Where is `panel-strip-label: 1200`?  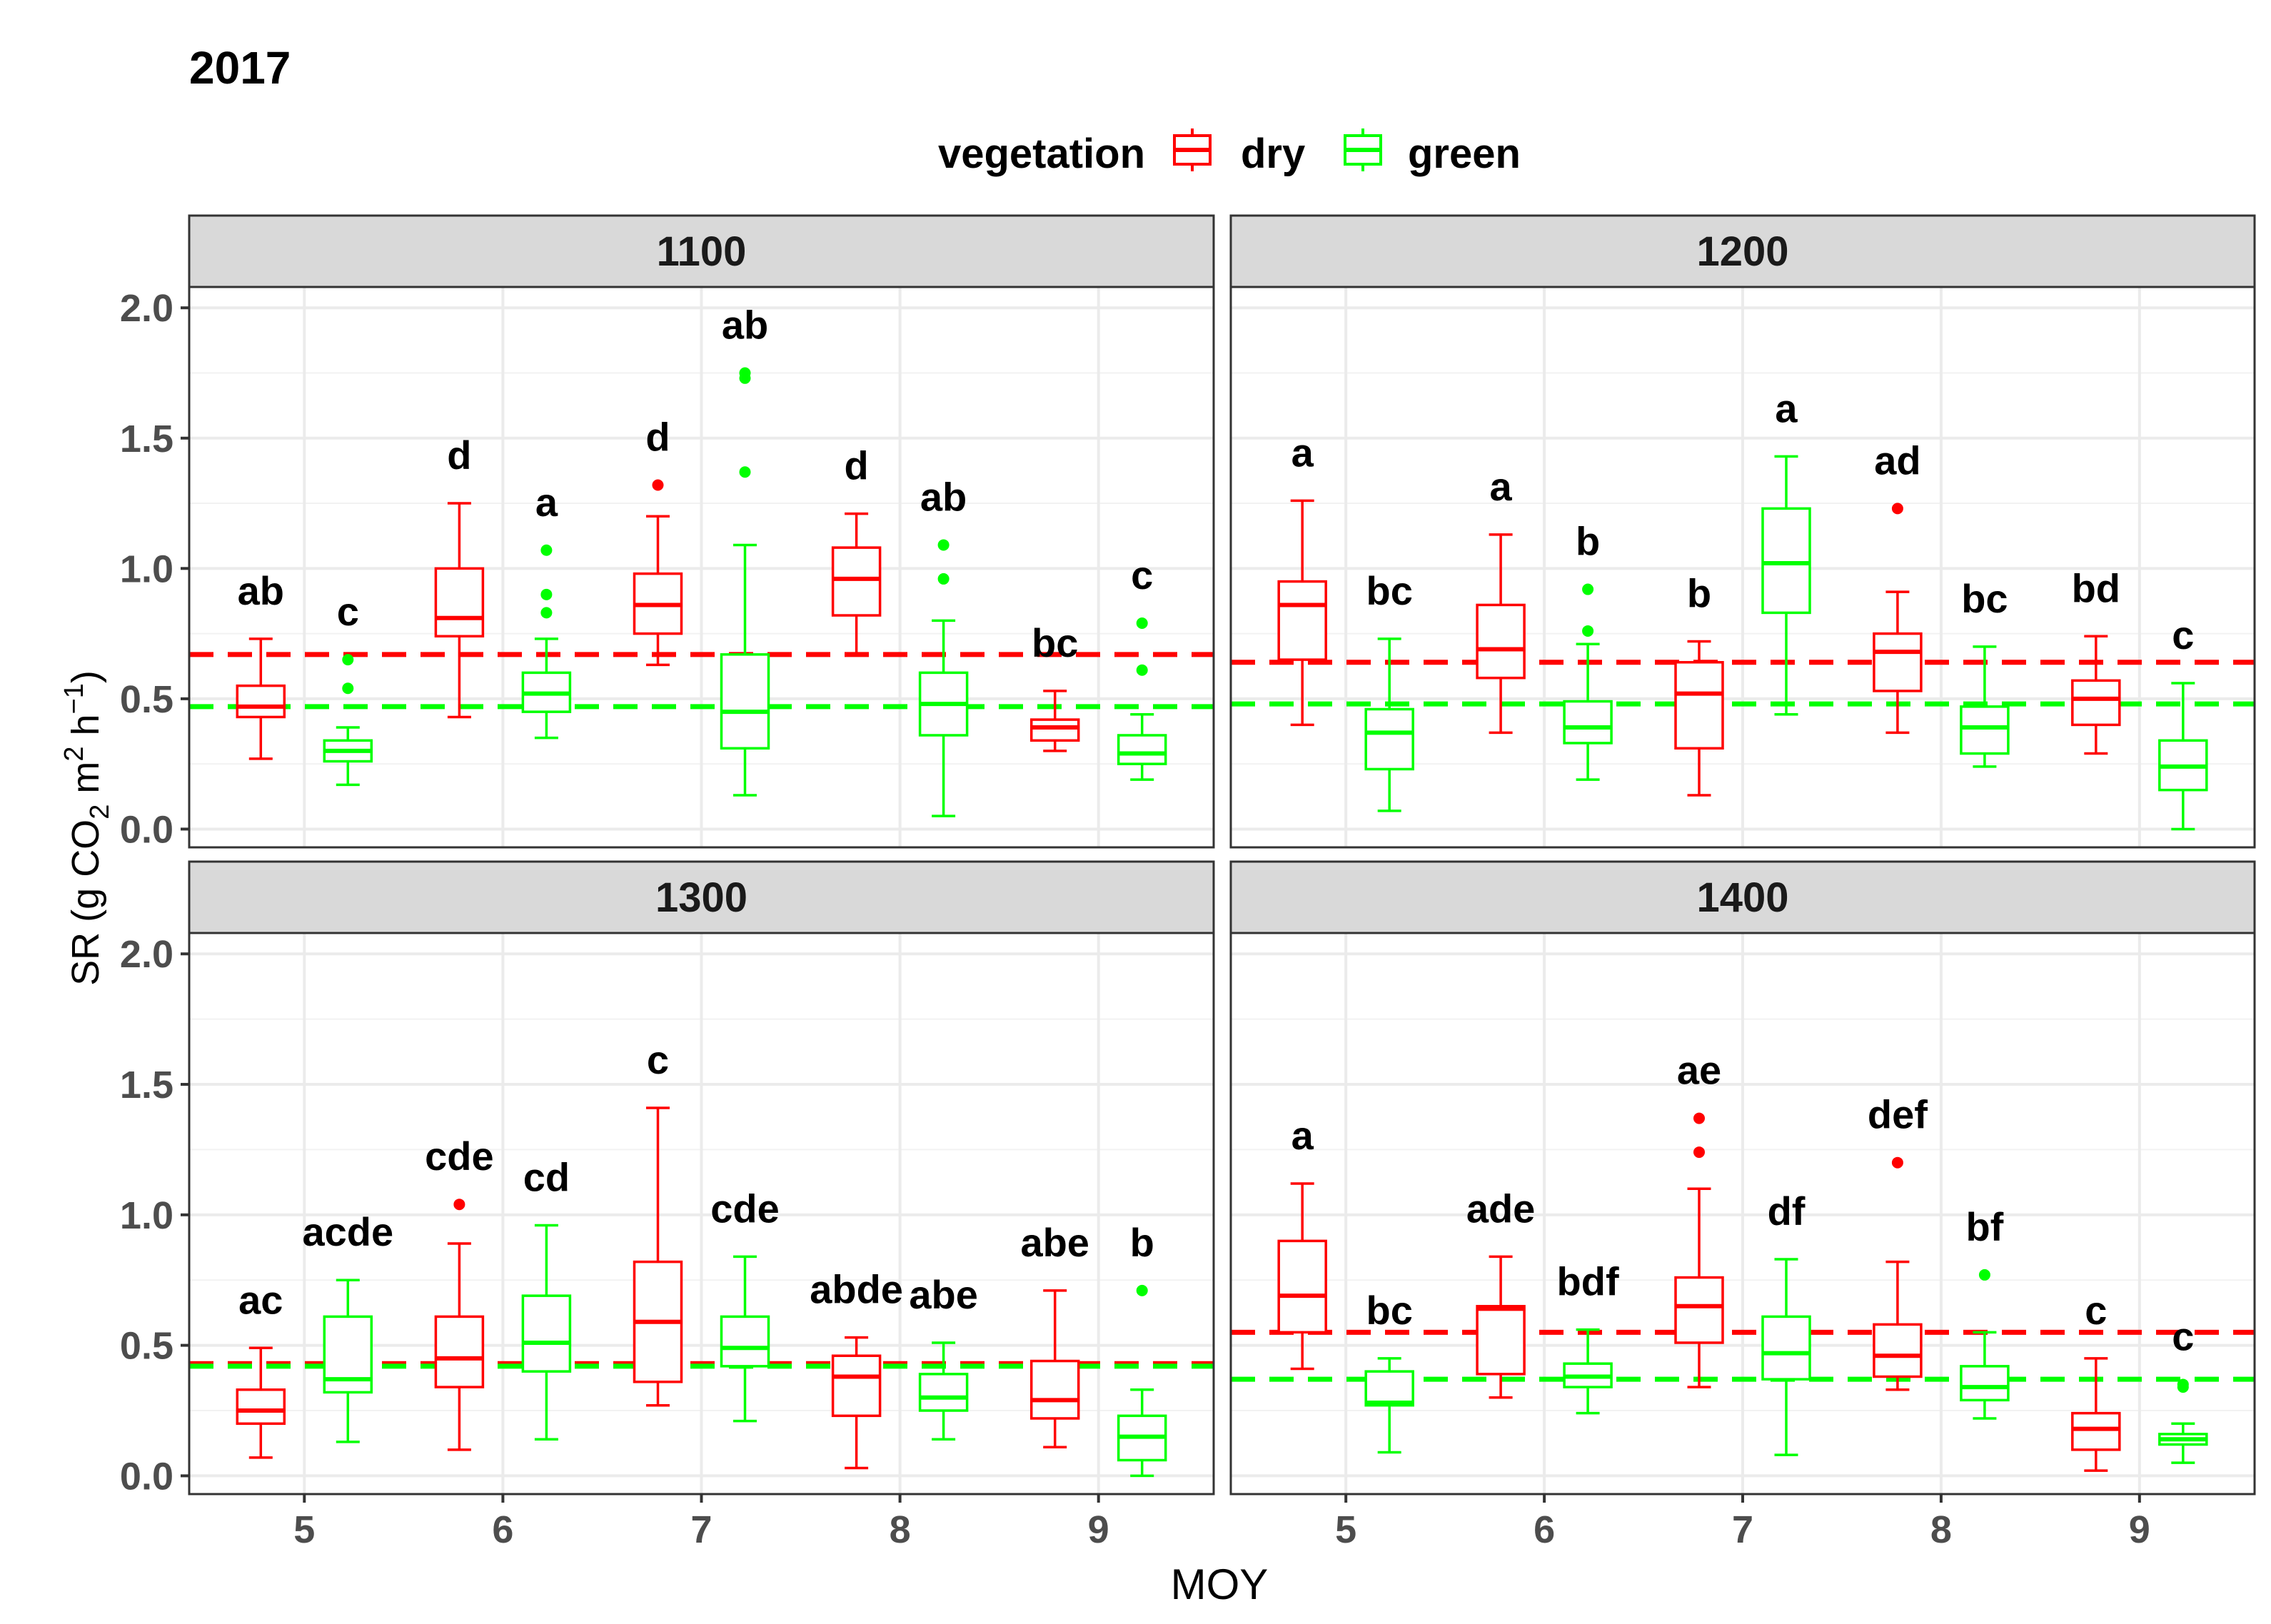 panel-strip-label: 1200 is located at coordinates (1742, 251).